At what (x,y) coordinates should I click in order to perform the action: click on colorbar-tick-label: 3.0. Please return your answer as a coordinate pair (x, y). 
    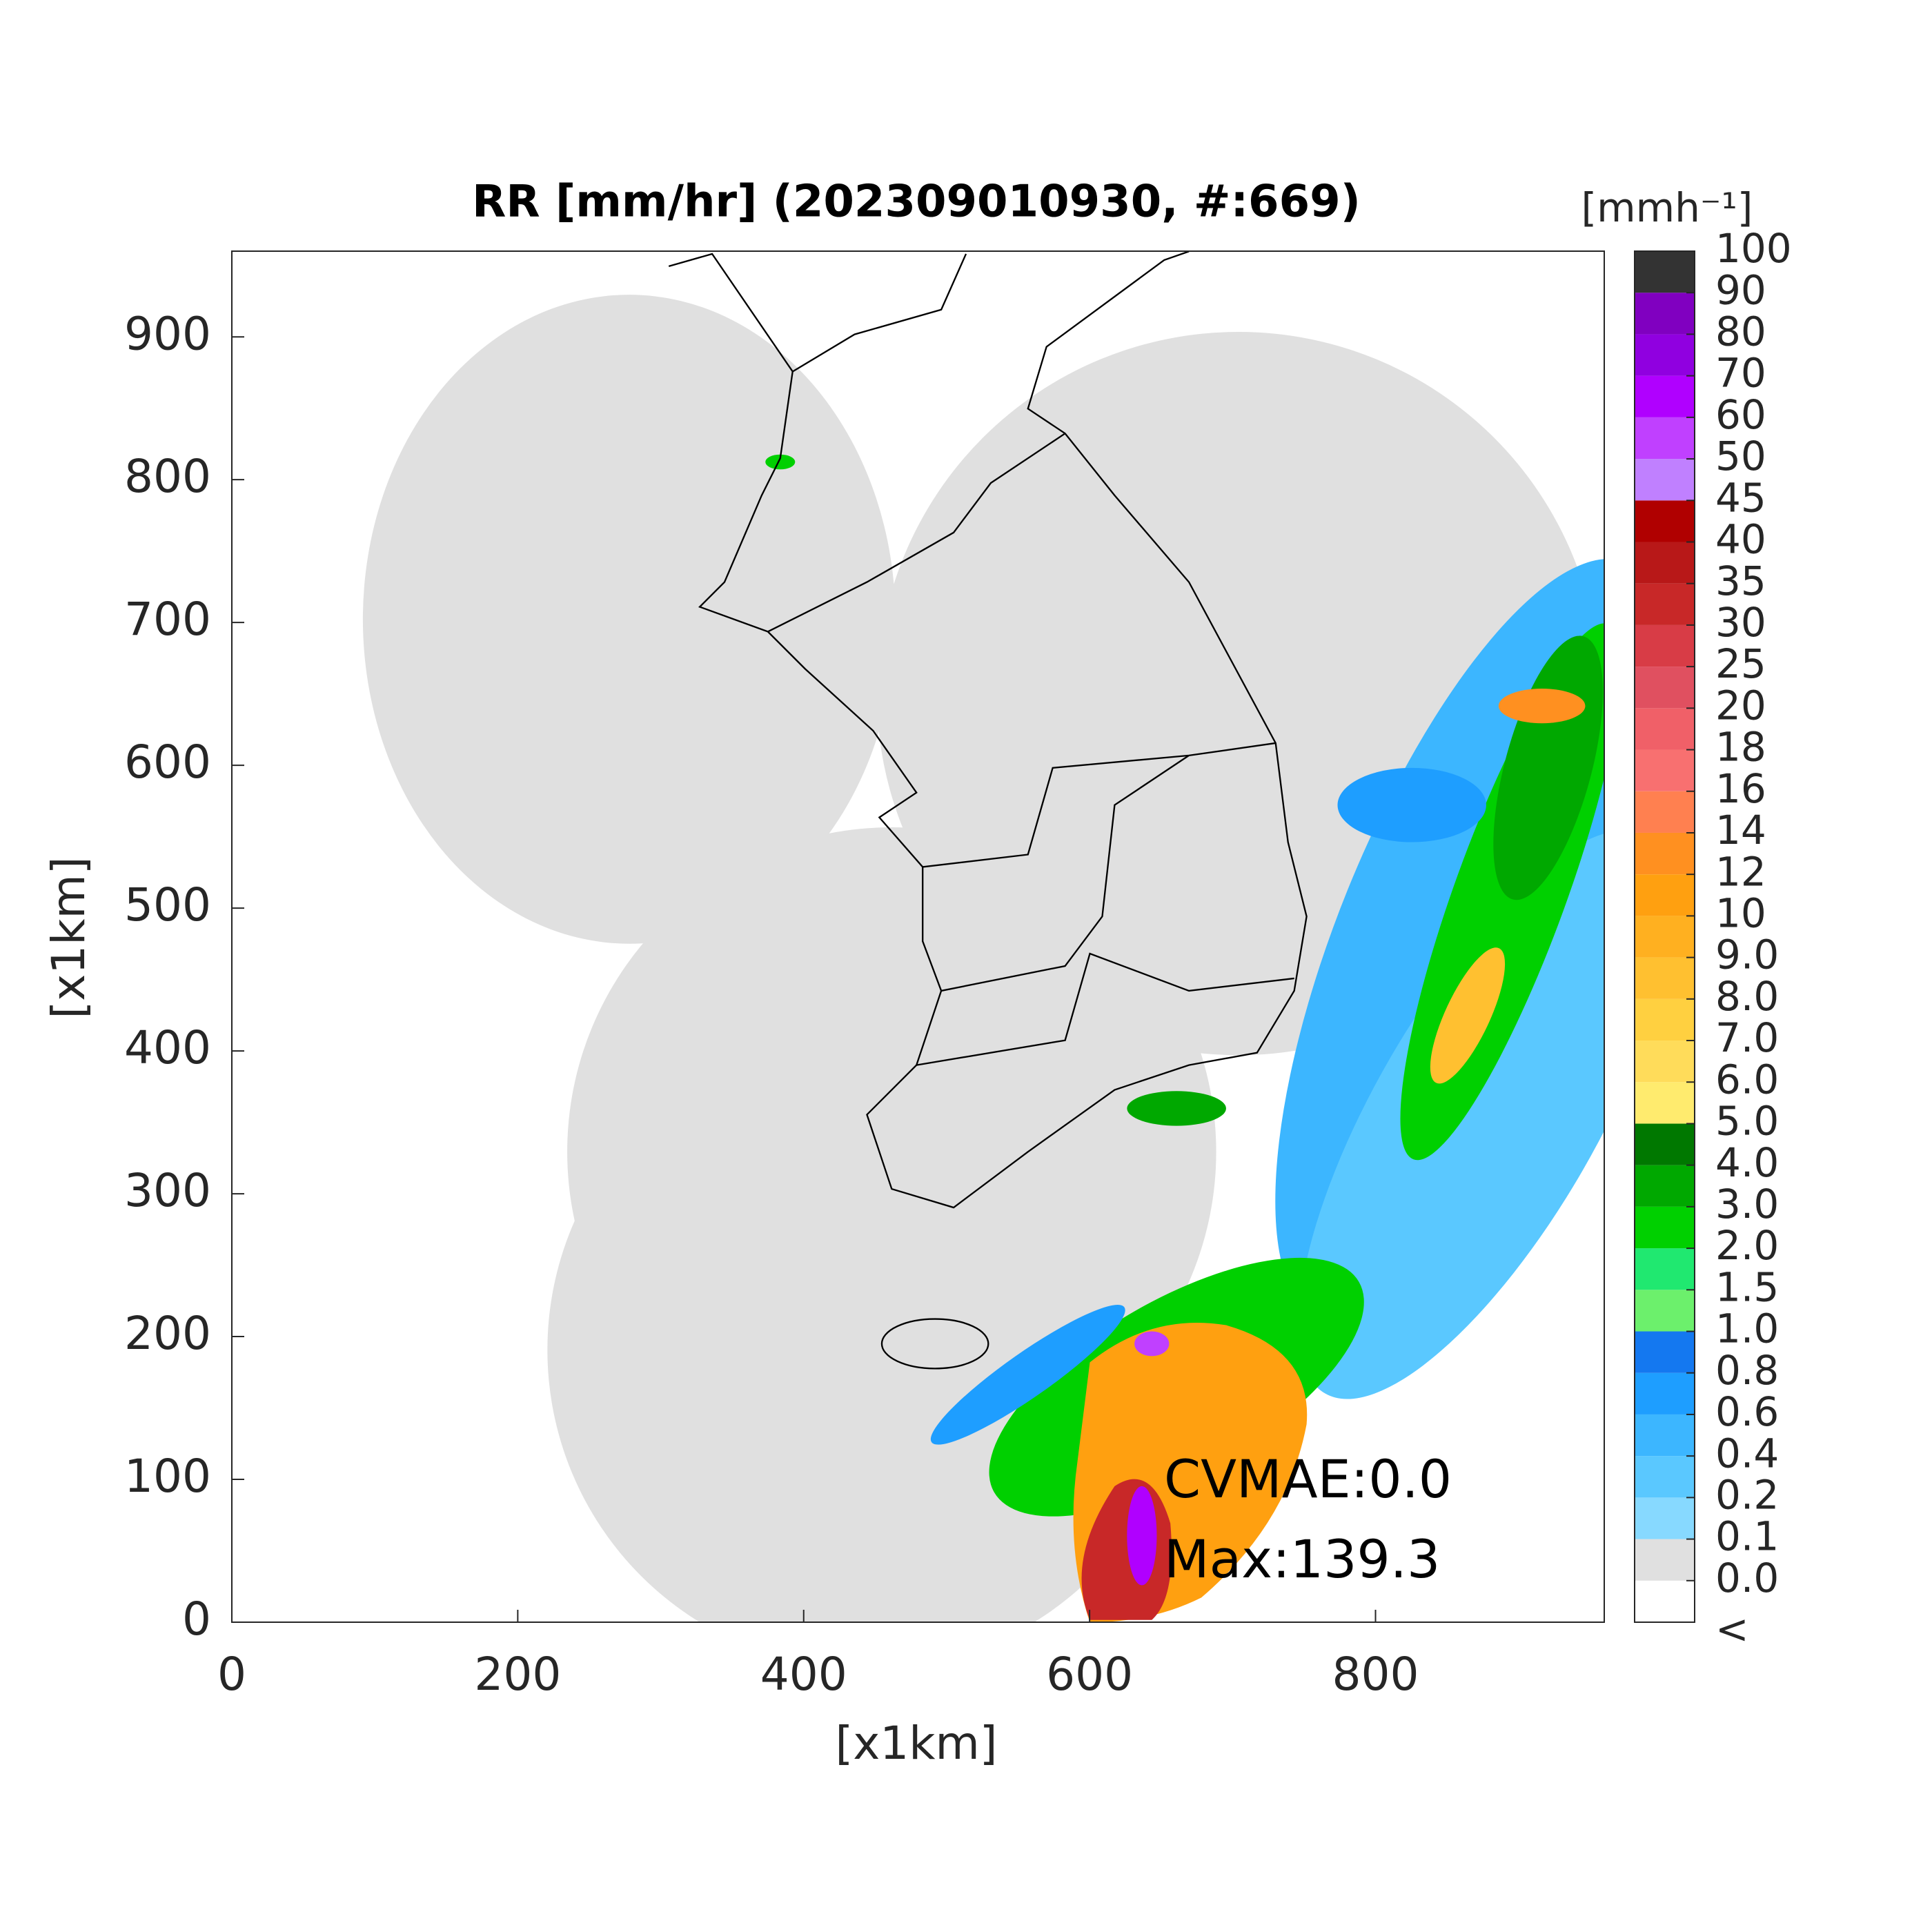
    Looking at the image, I should click on (1747, 1204).